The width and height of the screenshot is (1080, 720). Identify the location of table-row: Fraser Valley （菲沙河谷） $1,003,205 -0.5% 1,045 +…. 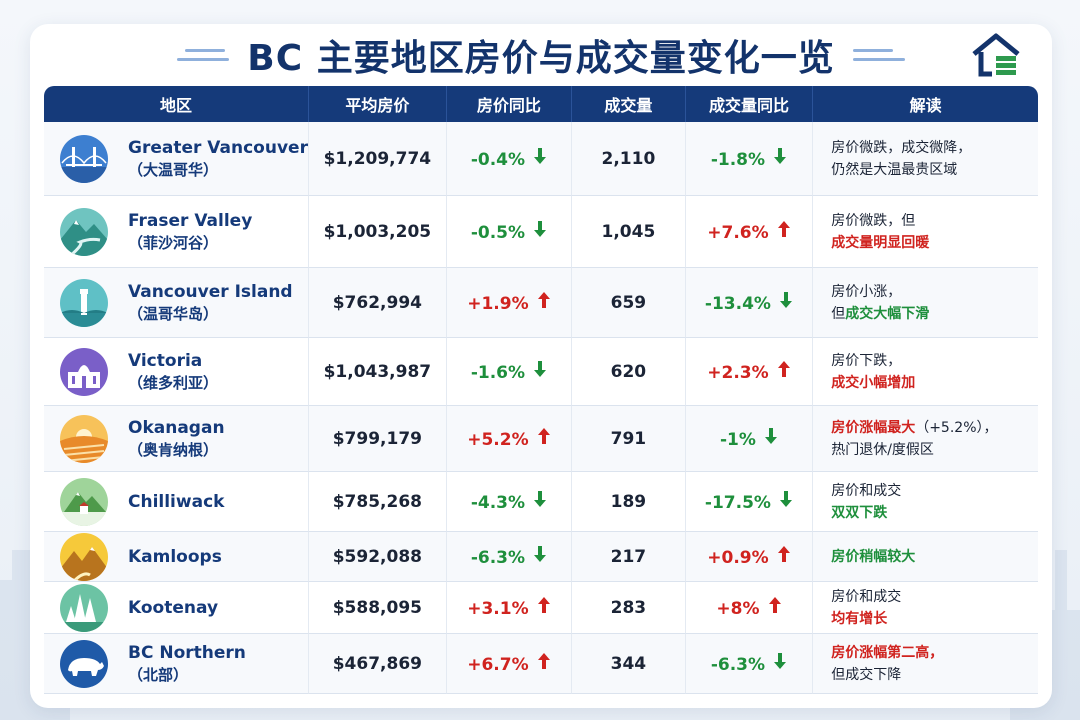
(541, 232).